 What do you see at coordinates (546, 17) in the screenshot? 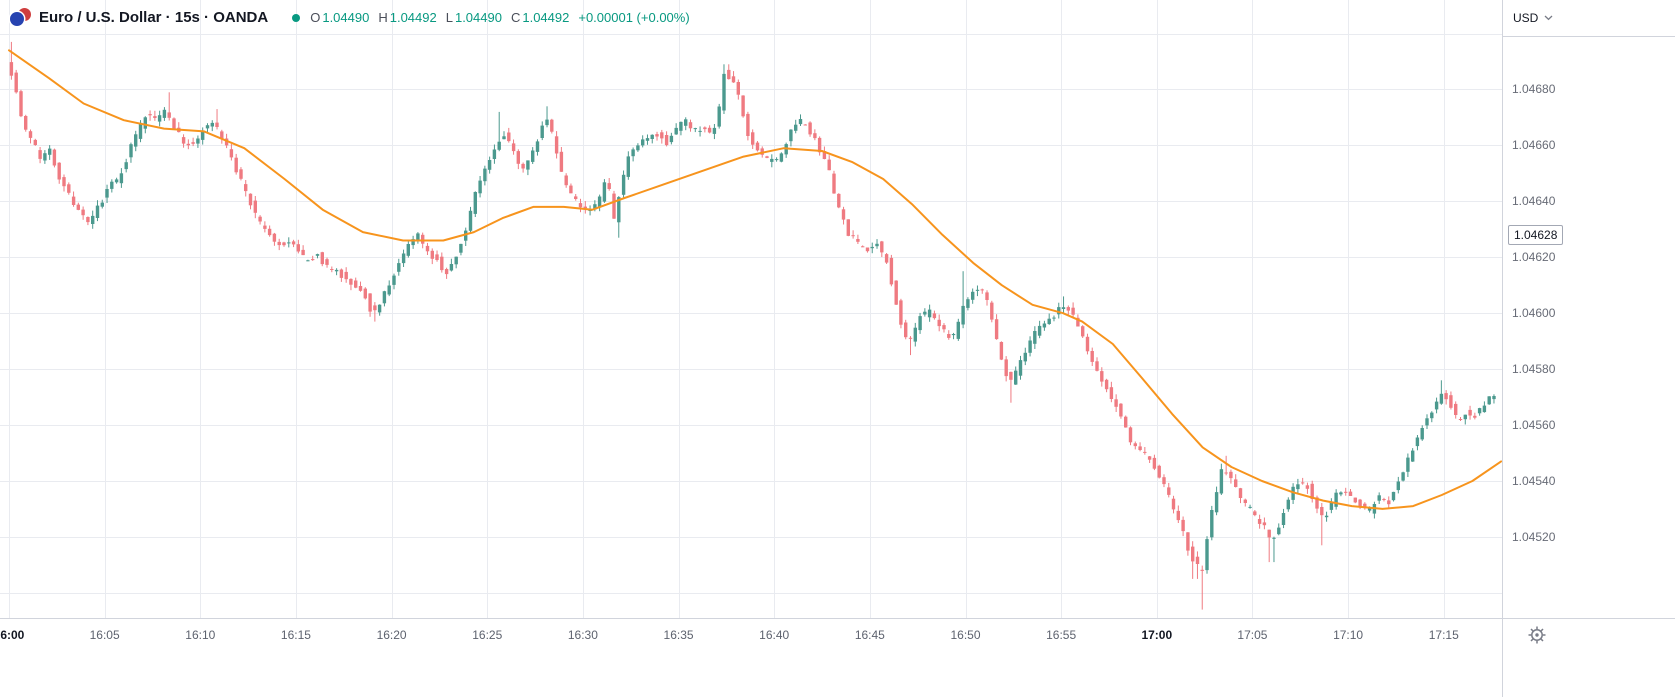
I see `close-value: 1.04492` at bounding box center [546, 17].